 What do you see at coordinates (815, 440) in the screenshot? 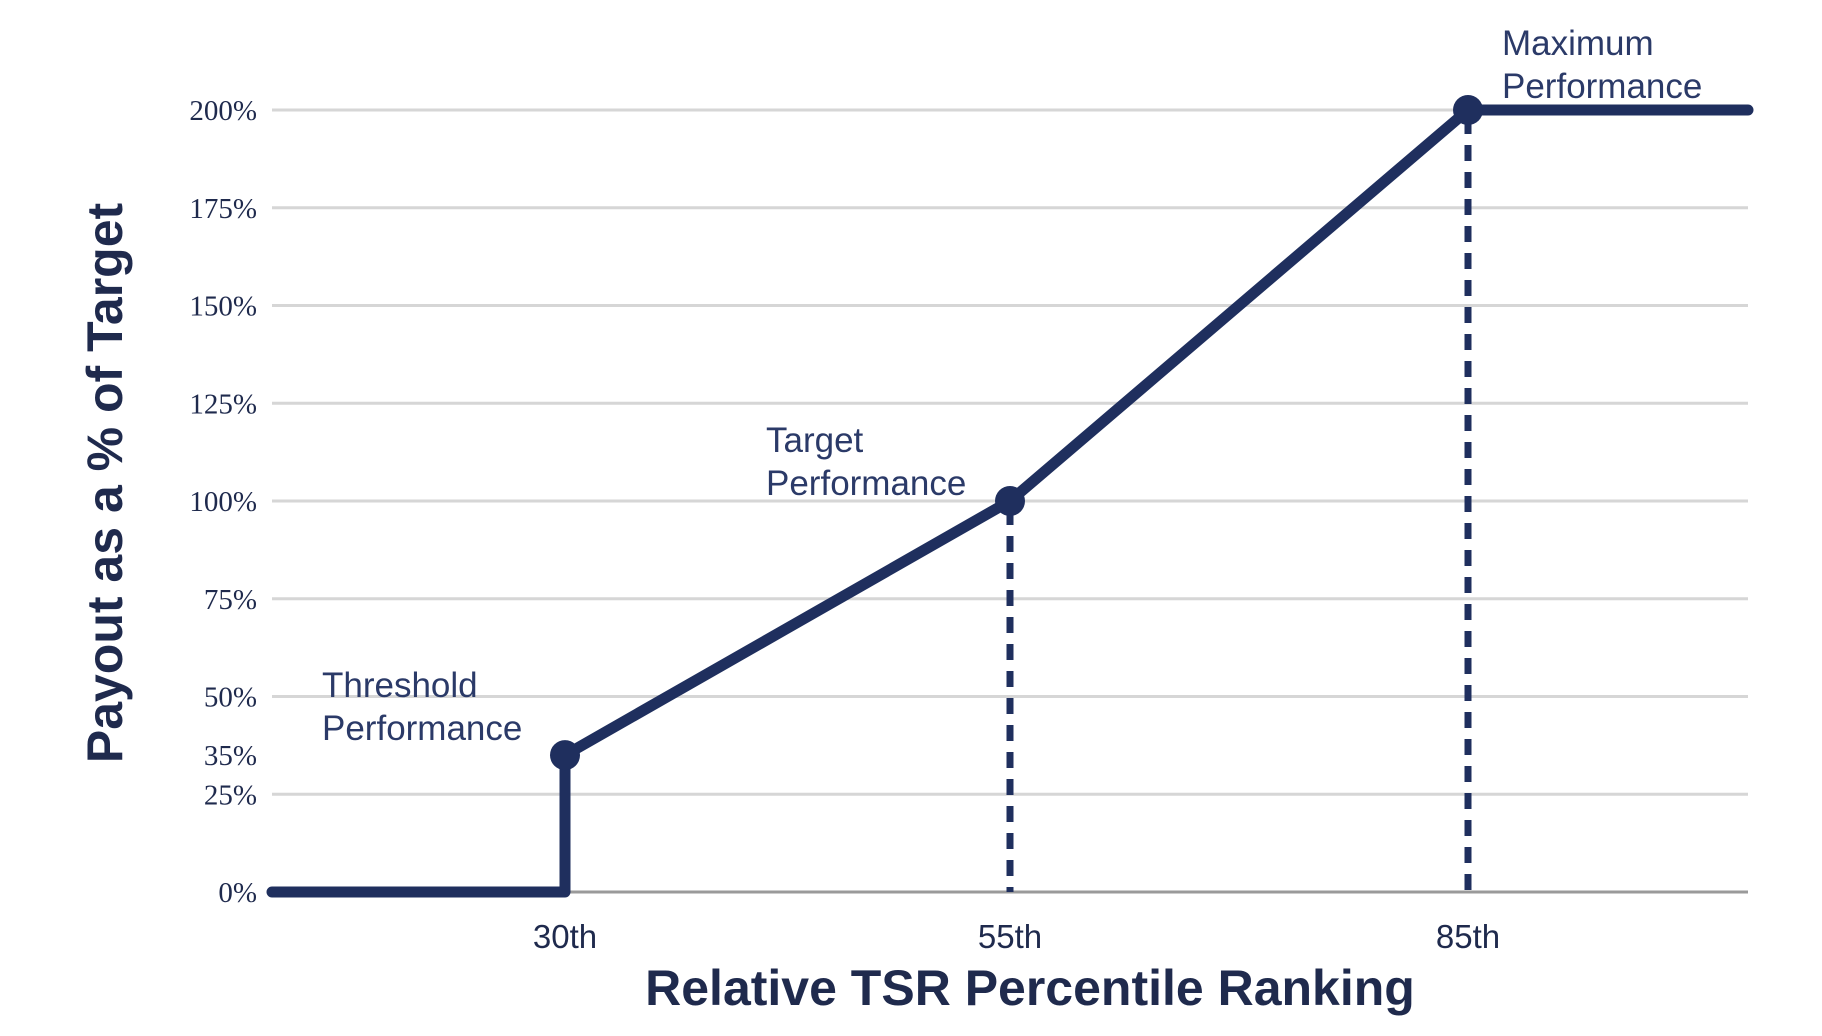
I see `annotation-line: Target` at bounding box center [815, 440].